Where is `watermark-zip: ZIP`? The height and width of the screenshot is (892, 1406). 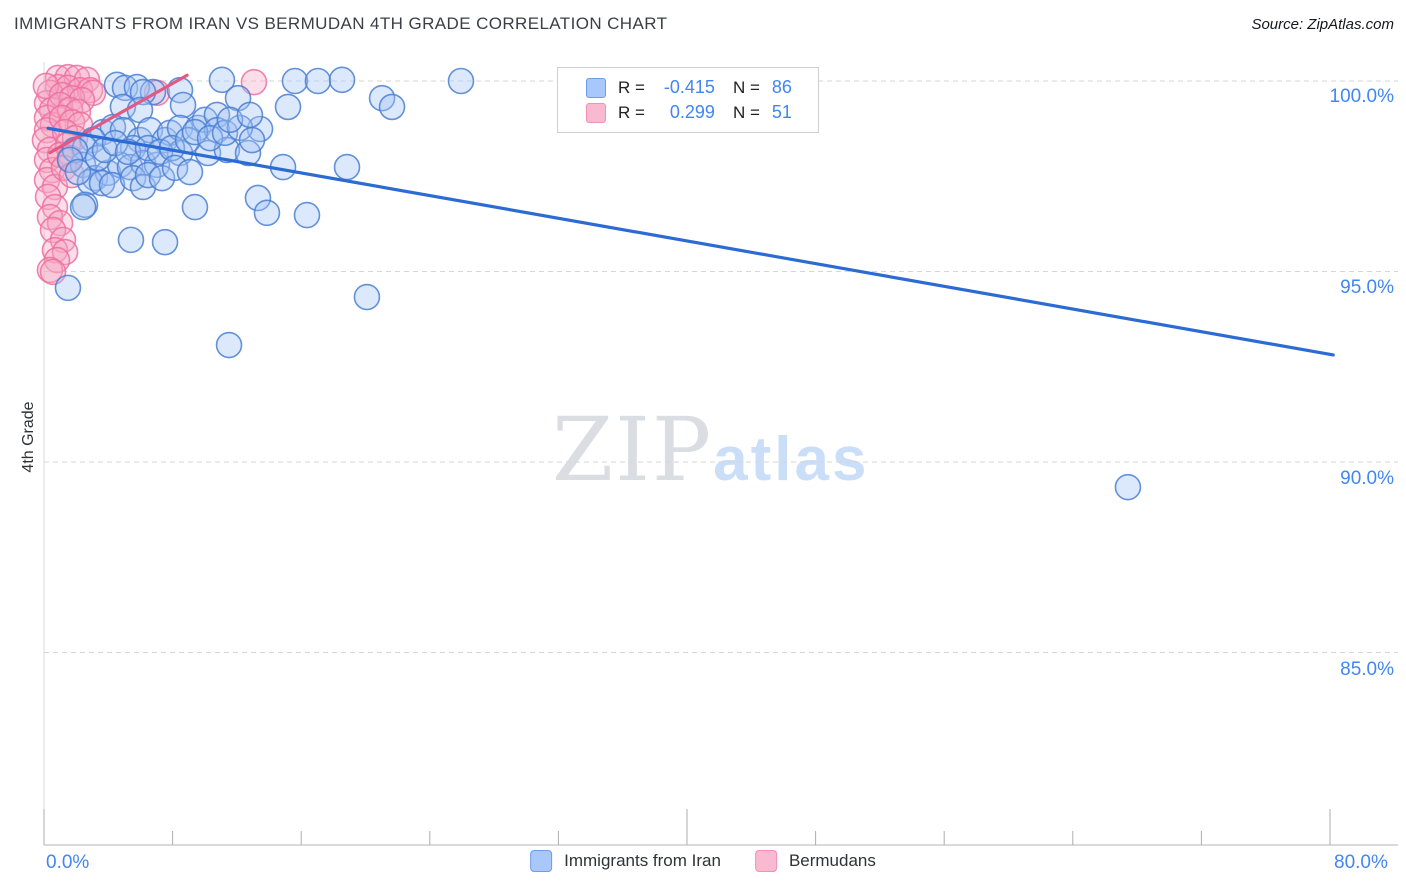 watermark-zip: ZIP is located at coordinates (633, 449).